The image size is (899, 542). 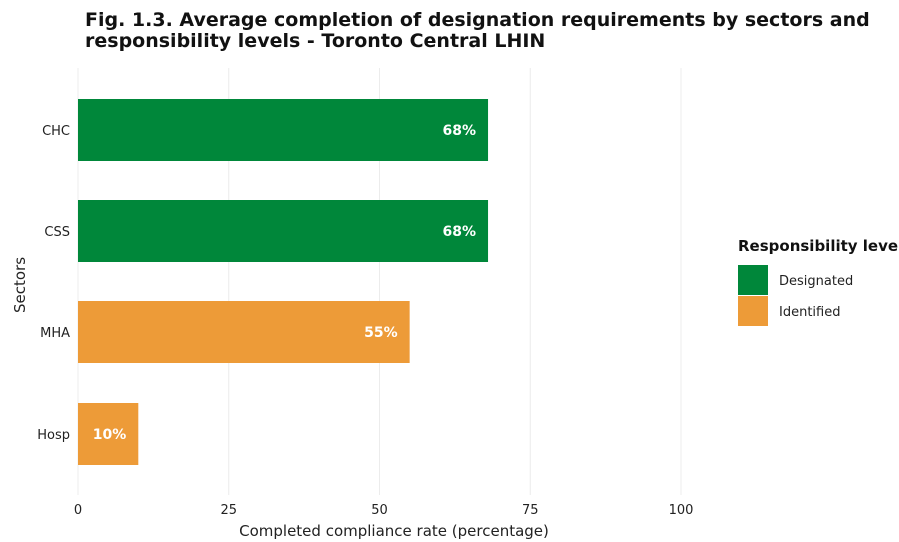 I want to click on legend-title: Responsibility level, so click(x=818, y=246).